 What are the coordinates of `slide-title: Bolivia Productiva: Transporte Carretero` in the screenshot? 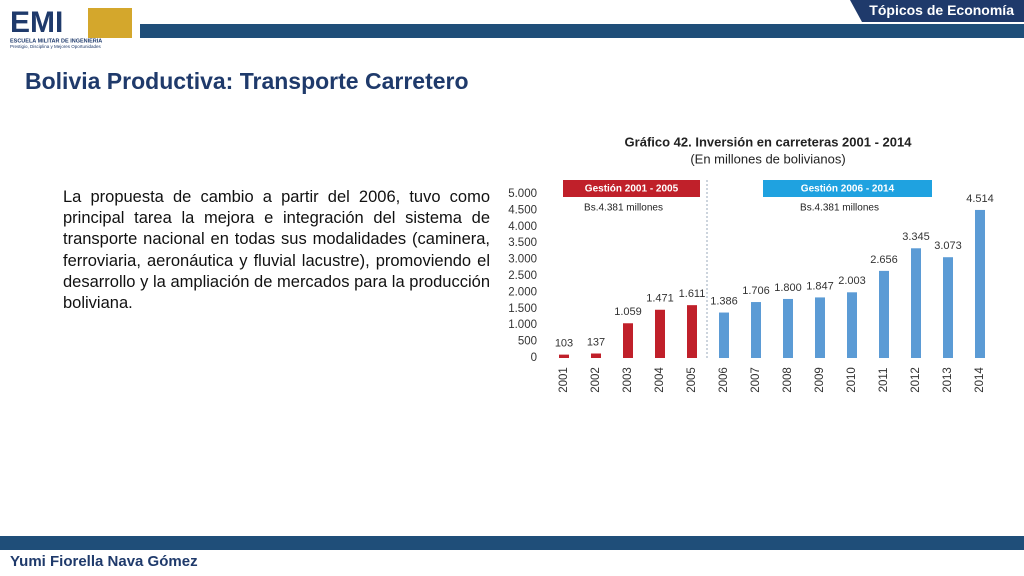 It's located at (247, 81).